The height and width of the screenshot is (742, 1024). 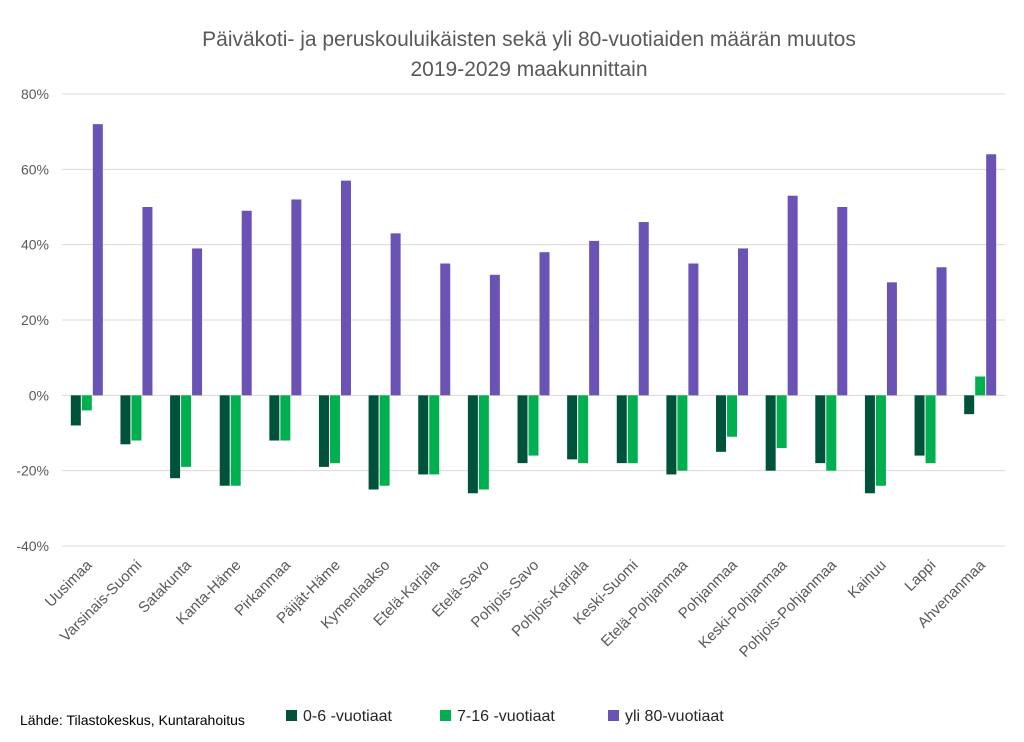 I want to click on y-tick-label: 80%, so click(x=35, y=94).